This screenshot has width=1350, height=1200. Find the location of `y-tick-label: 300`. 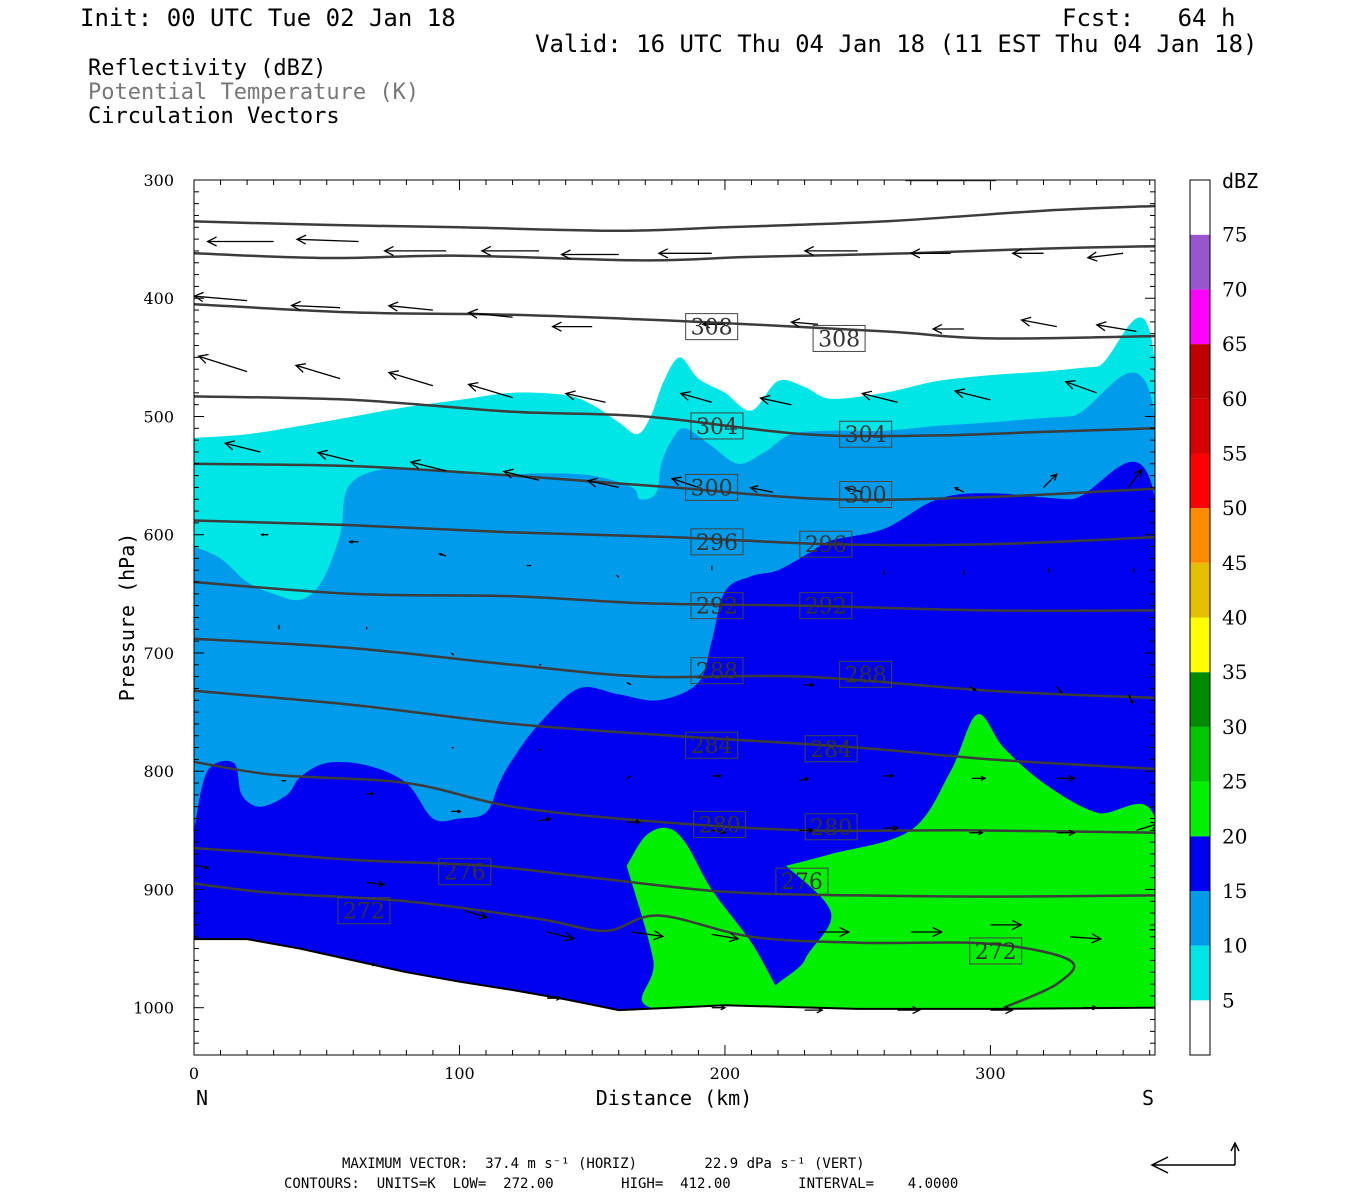

y-tick-label: 300 is located at coordinates (158, 180).